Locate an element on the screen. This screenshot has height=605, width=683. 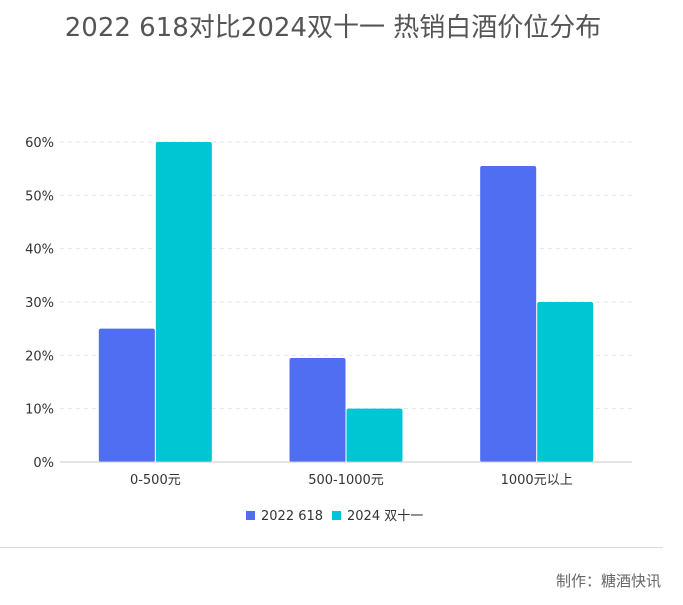
y-tick-label: 20% is located at coordinates (39, 356).